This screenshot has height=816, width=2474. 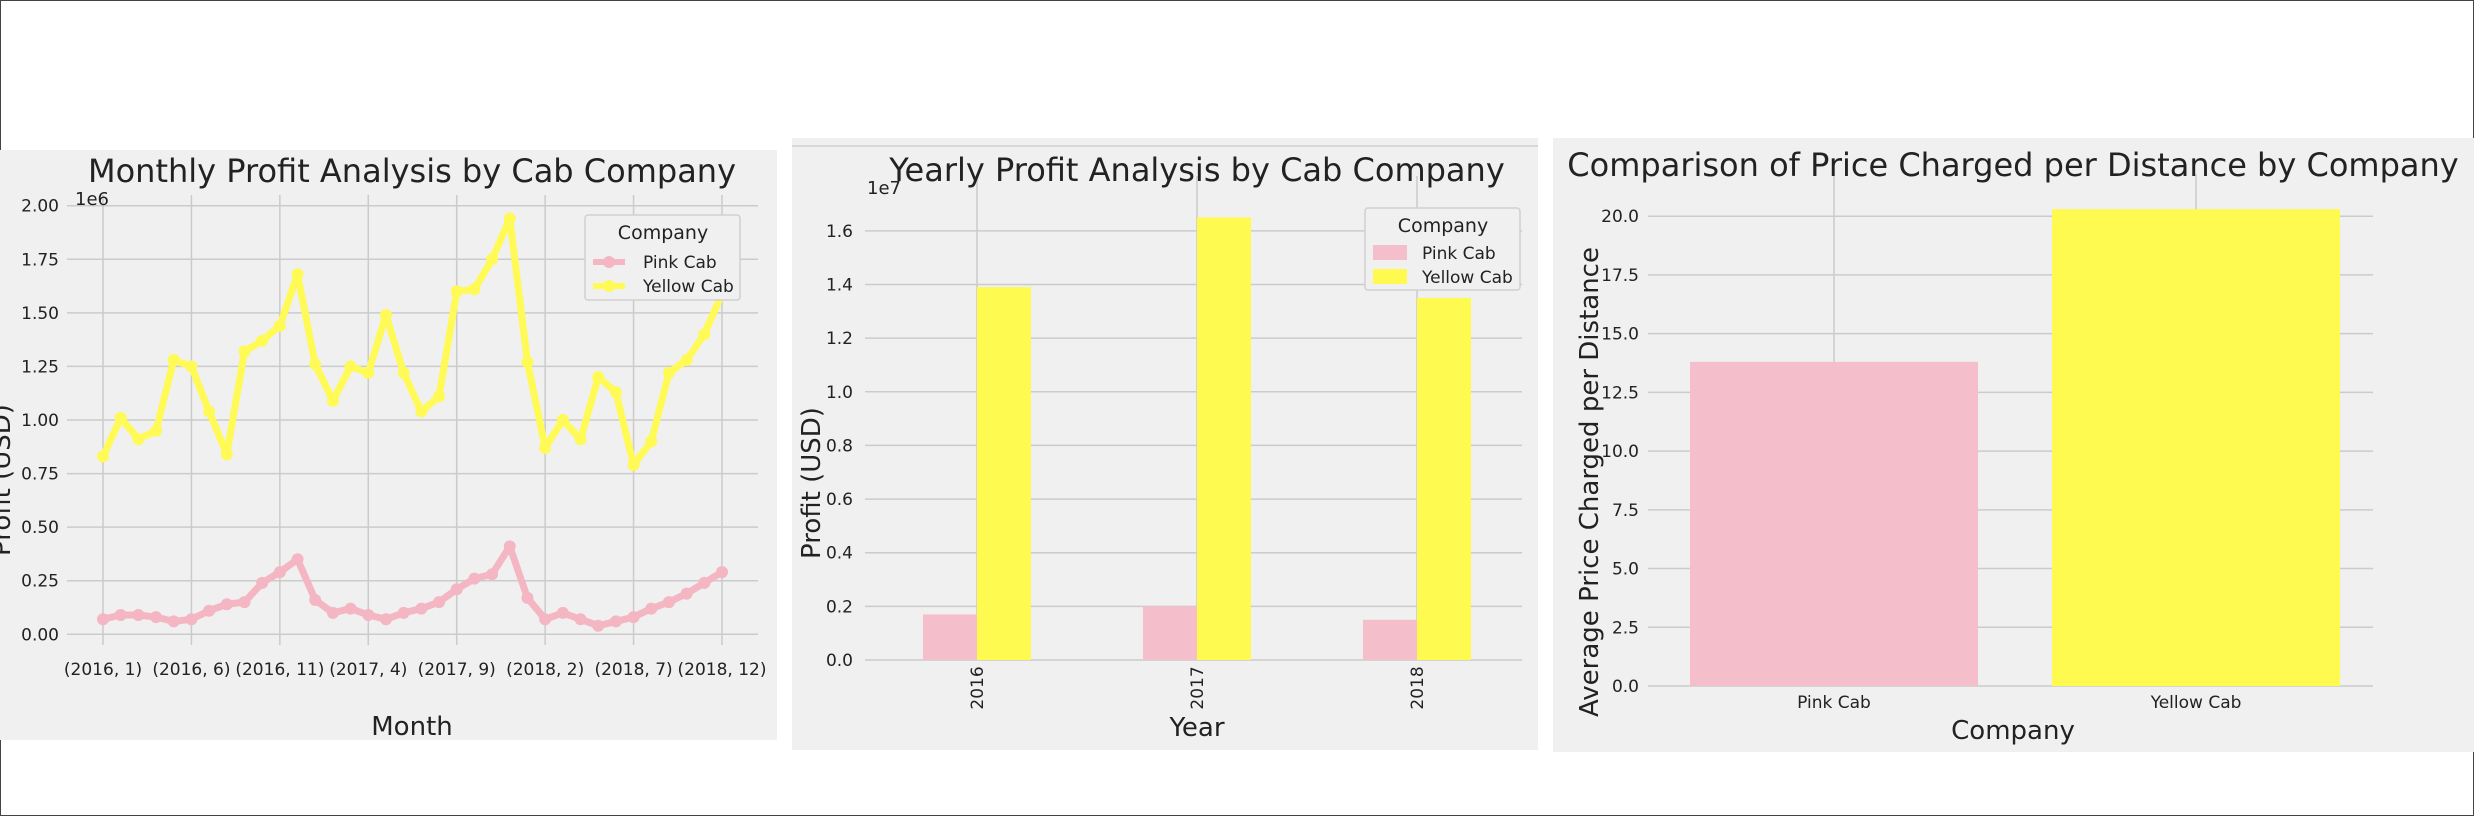 I want to click on x-tick-label: Yellow Cab, so click(x=2196, y=703).